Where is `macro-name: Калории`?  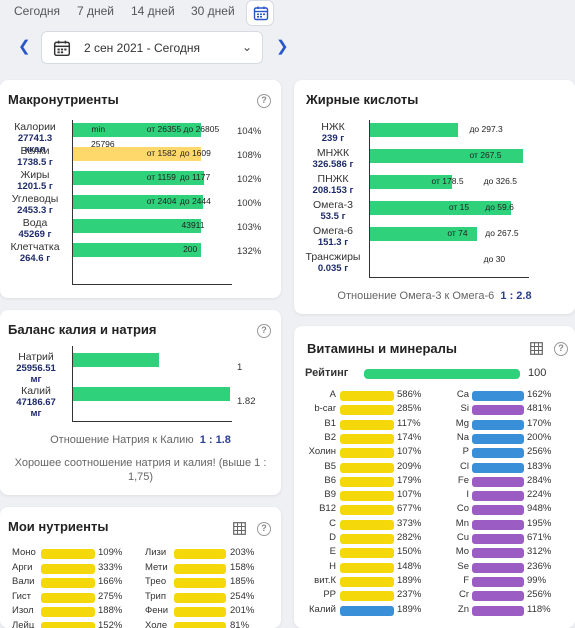 macro-name: Калории is located at coordinates (35, 127).